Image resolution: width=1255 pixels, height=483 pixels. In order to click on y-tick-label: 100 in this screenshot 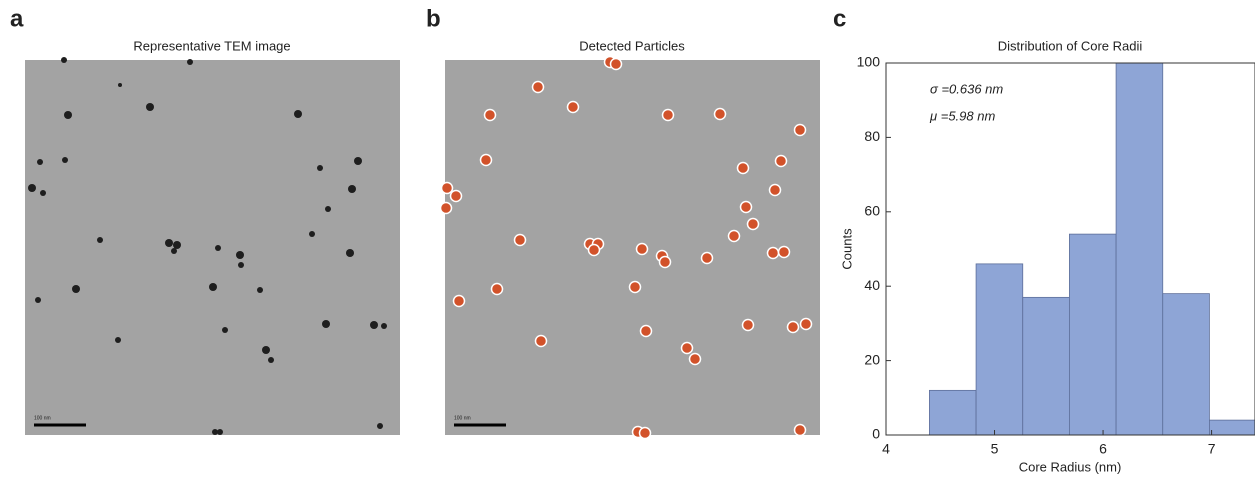, I will do `click(869, 62)`.